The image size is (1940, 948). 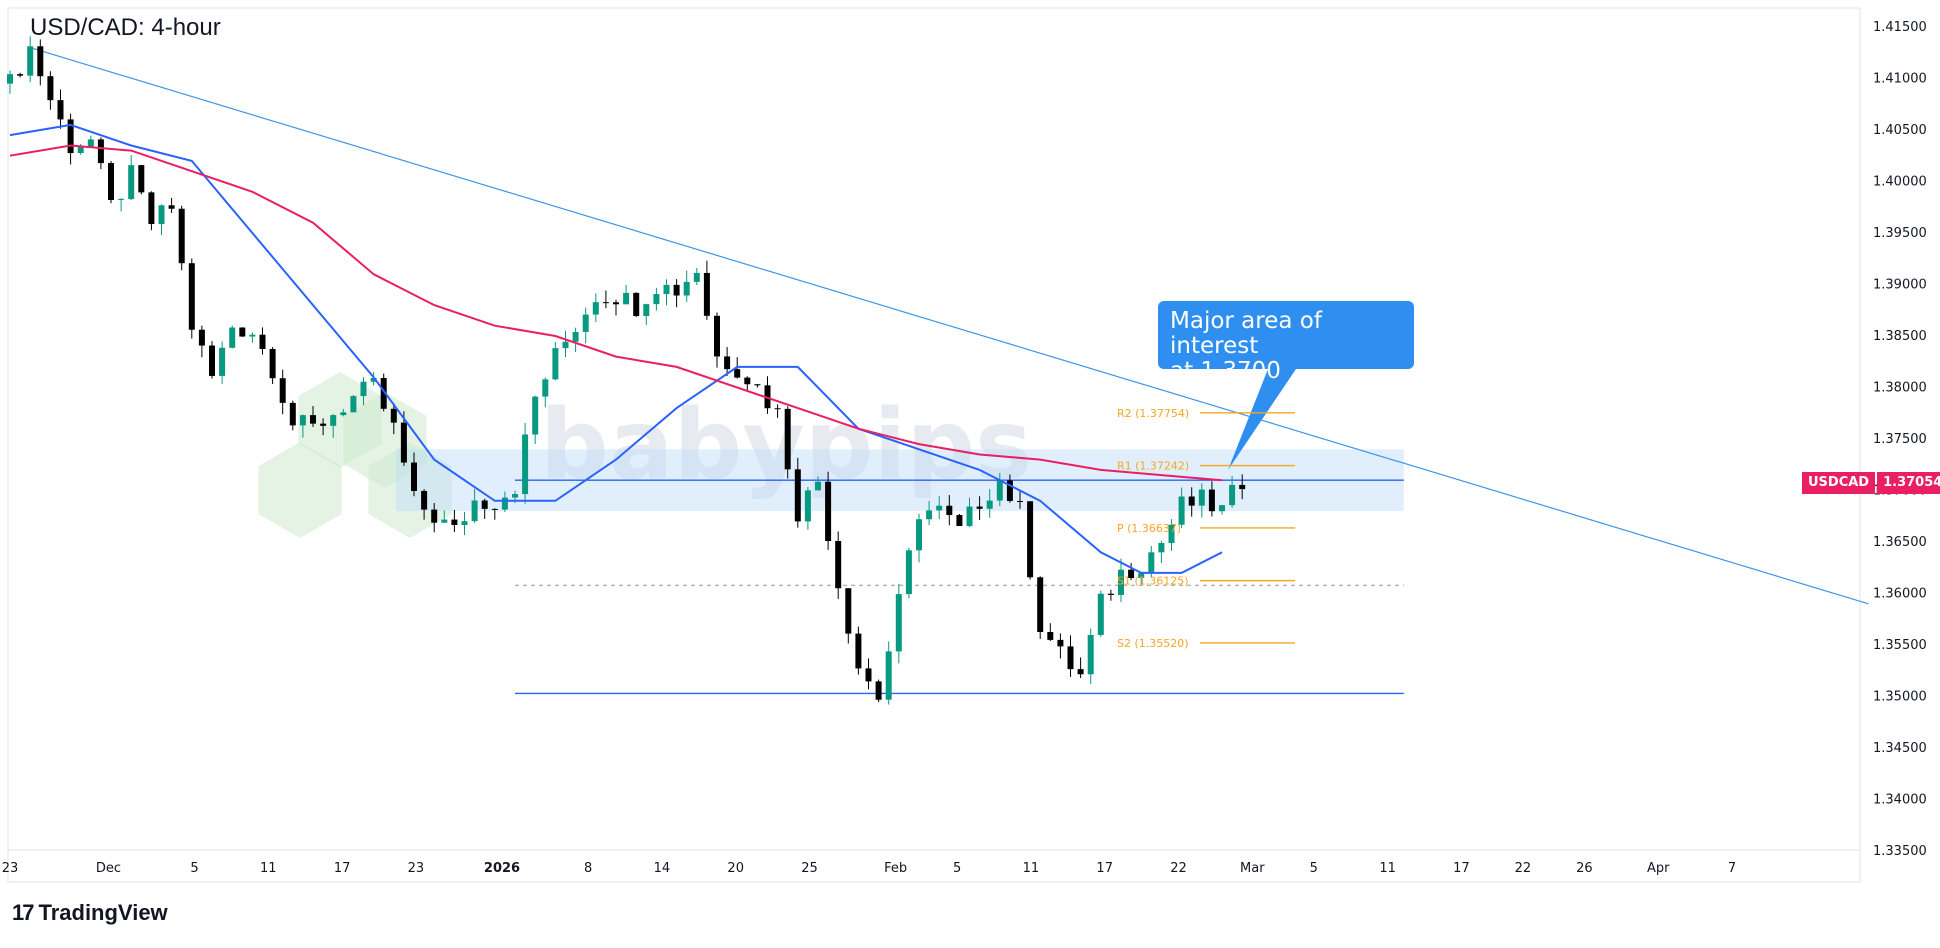 What do you see at coordinates (1658, 868) in the screenshot?
I see `x-tick-label: Apr` at bounding box center [1658, 868].